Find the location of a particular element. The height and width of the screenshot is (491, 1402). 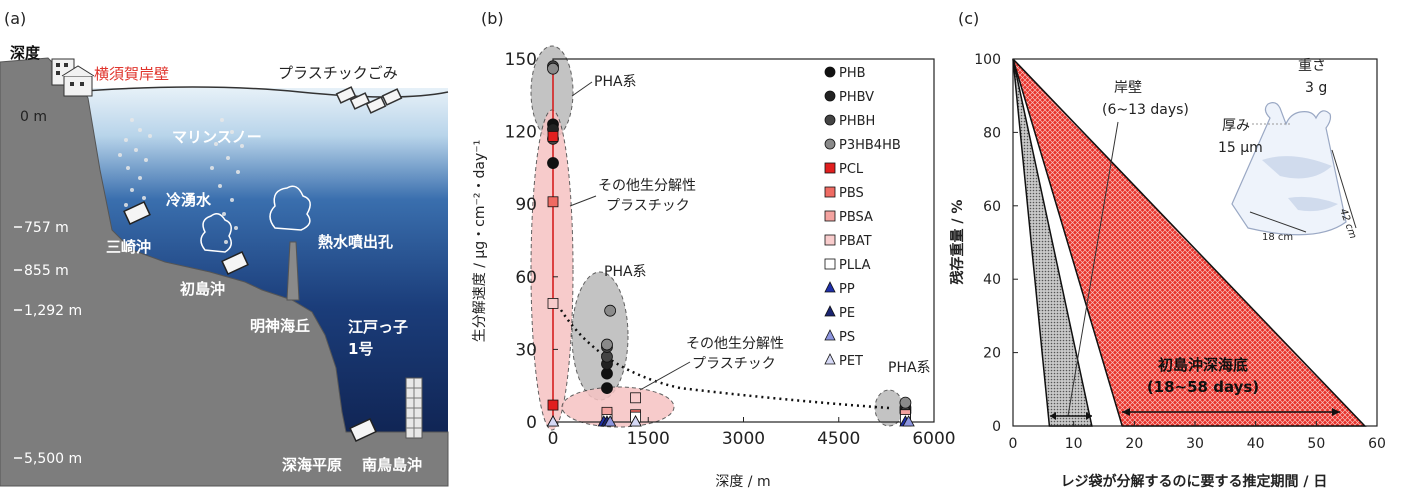

pha-annotation-3: PHA系 is located at coordinates (909, 368).